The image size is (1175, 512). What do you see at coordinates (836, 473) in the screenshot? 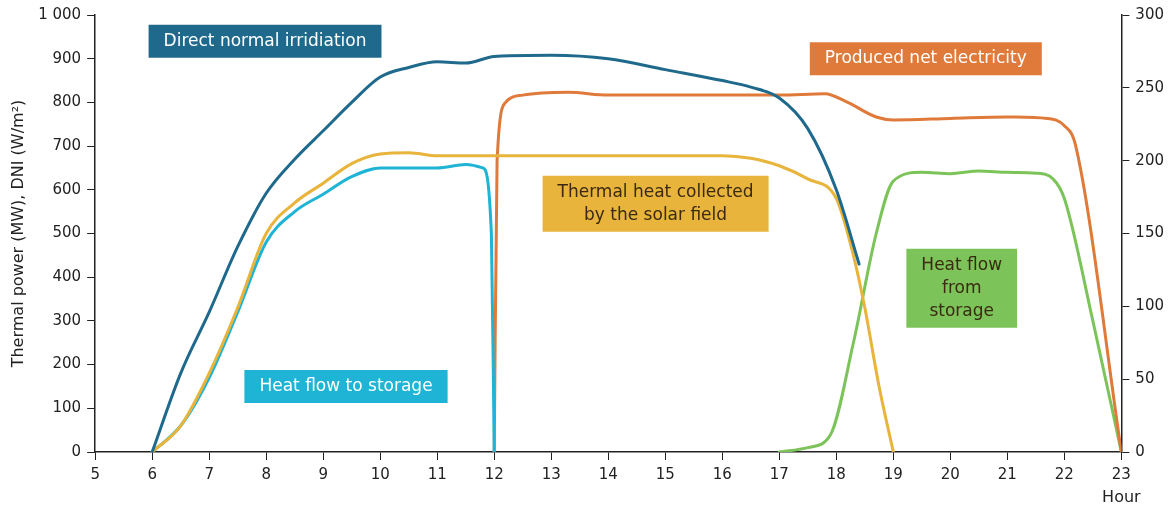
I see `x-tick-label: 18` at bounding box center [836, 473].